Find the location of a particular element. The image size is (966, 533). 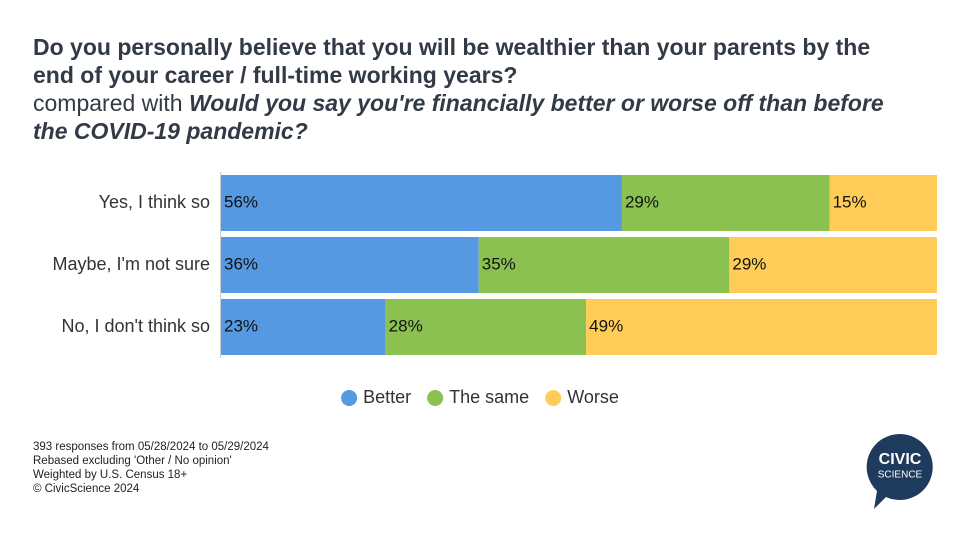

value-label: 36% is located at coordinates (241, 263).